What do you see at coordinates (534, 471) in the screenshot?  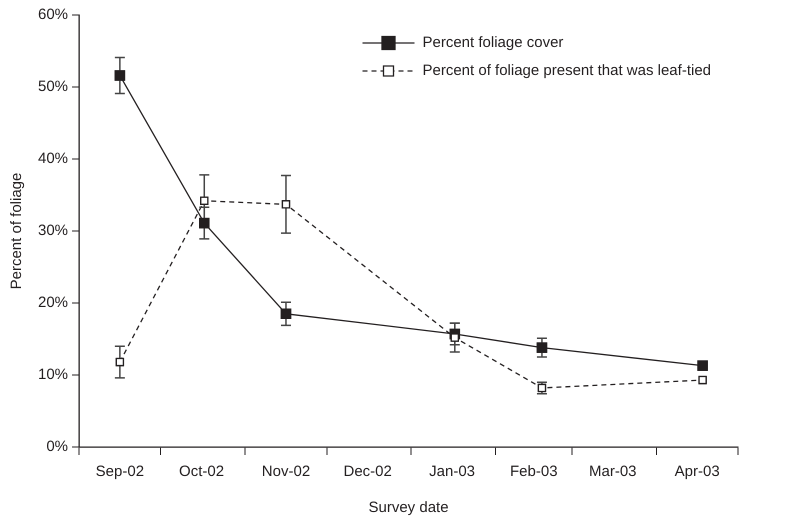 I see `x-tick-label: Feb-03` at bounding box center [534, 471].